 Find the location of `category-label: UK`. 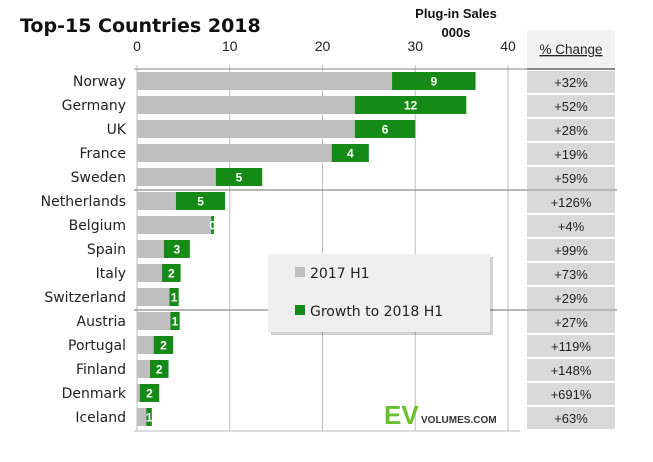

category-label: UK is located at coordinates (117, 130).